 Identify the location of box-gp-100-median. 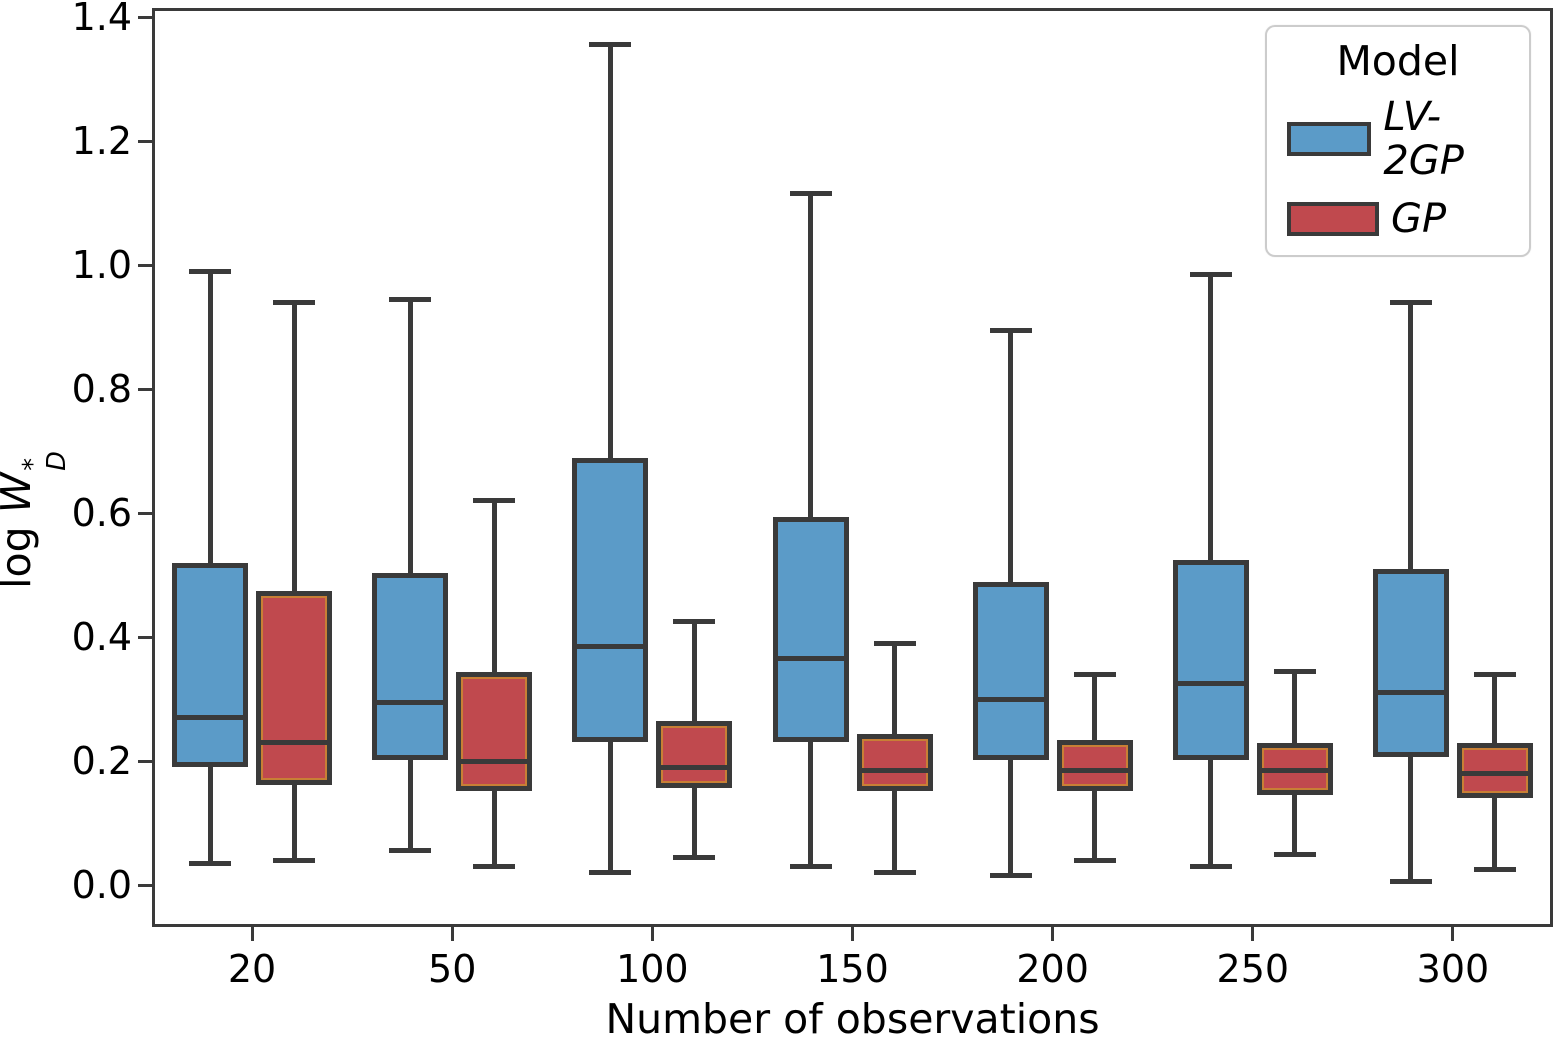
(694, 767).